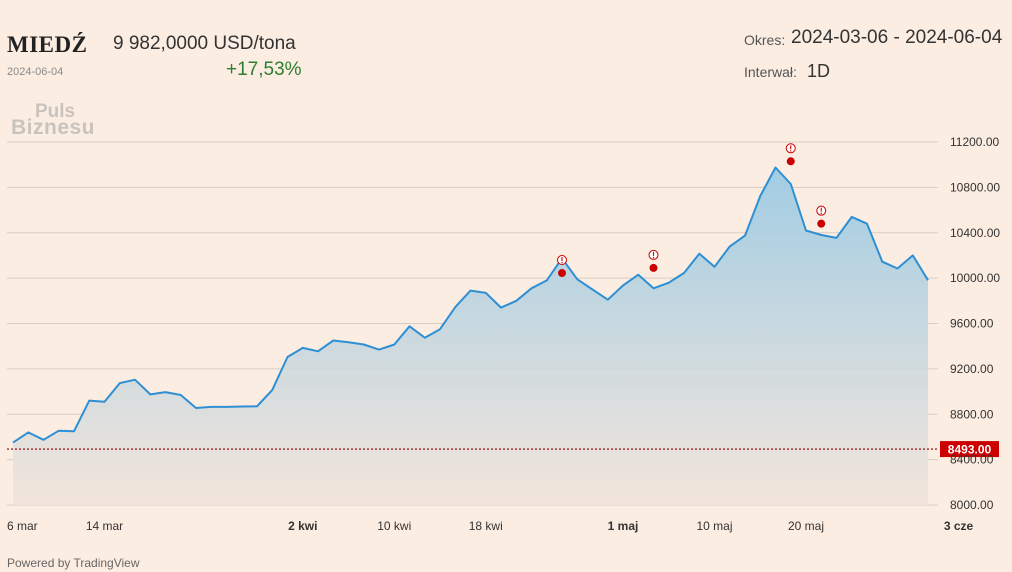 The height and width of the screenshot is (572, 1012). What do you see at coordinates (302, 526) in the screenshot?
I see `x-tick-label: 2 kwi` at bounding box center [302, 526].